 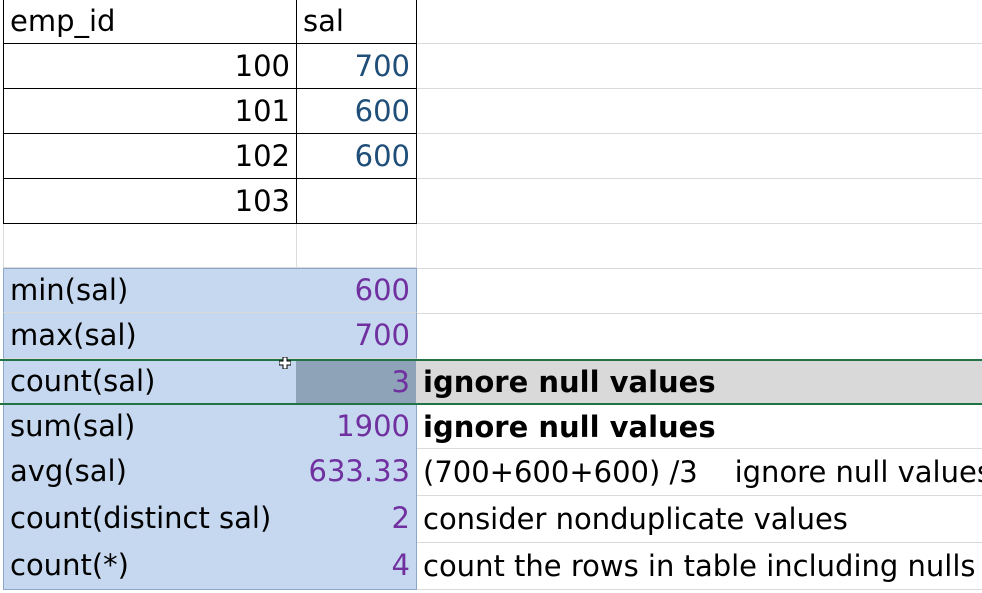 I want to click on cross-cursor-icon, so click(x=285, y=363).